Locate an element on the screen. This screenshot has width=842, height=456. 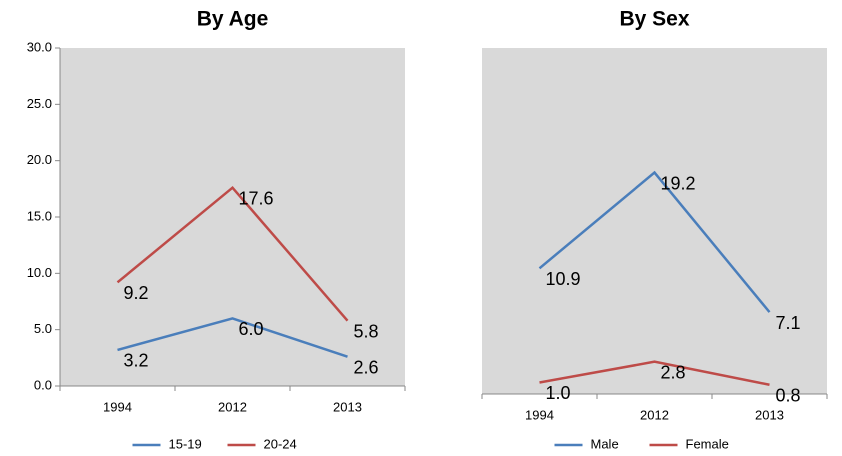
data-label: 0.8 is located at coordinates (788, 396).